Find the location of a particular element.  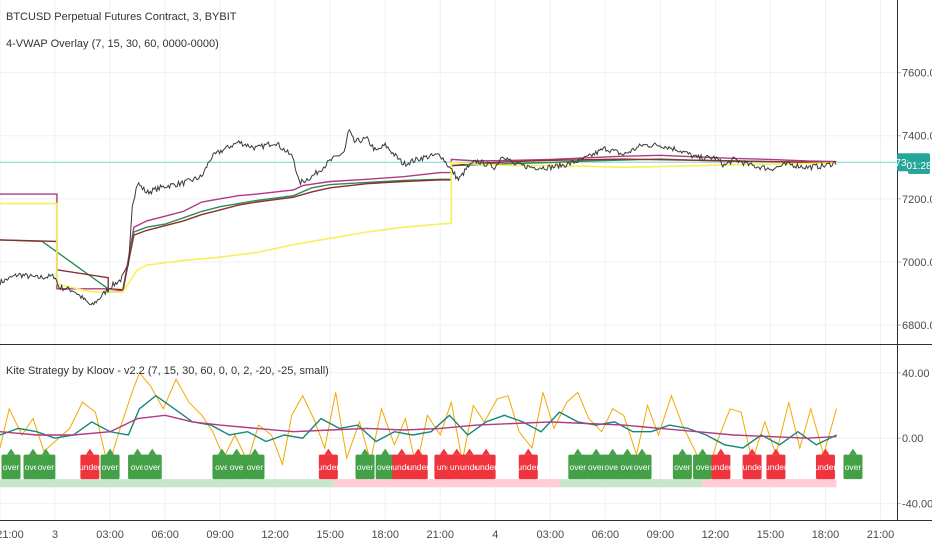

price-tick-label: 7000.00 is located at coordinates (917, 263).